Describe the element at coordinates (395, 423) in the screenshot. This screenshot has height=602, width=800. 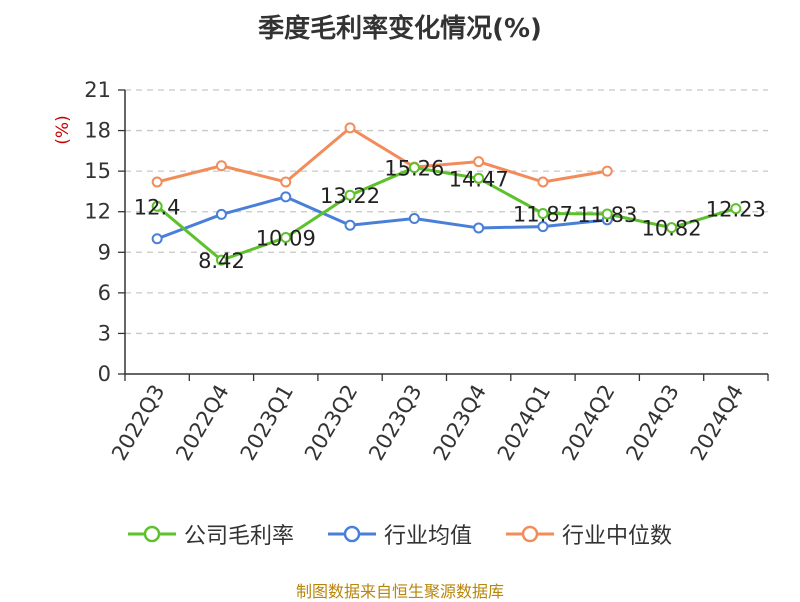
I see `x-tick-label: 2023Q3` at that location.